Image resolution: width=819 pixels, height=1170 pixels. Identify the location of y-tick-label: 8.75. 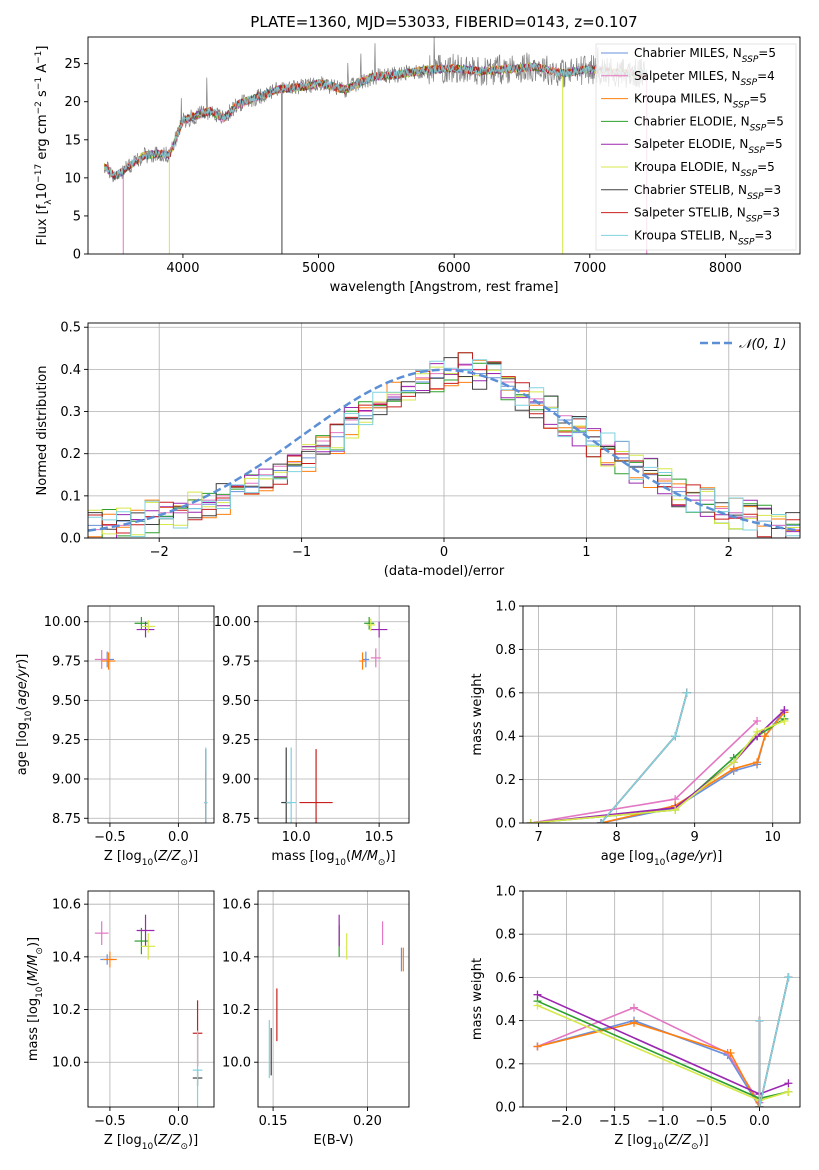
(236, 819).